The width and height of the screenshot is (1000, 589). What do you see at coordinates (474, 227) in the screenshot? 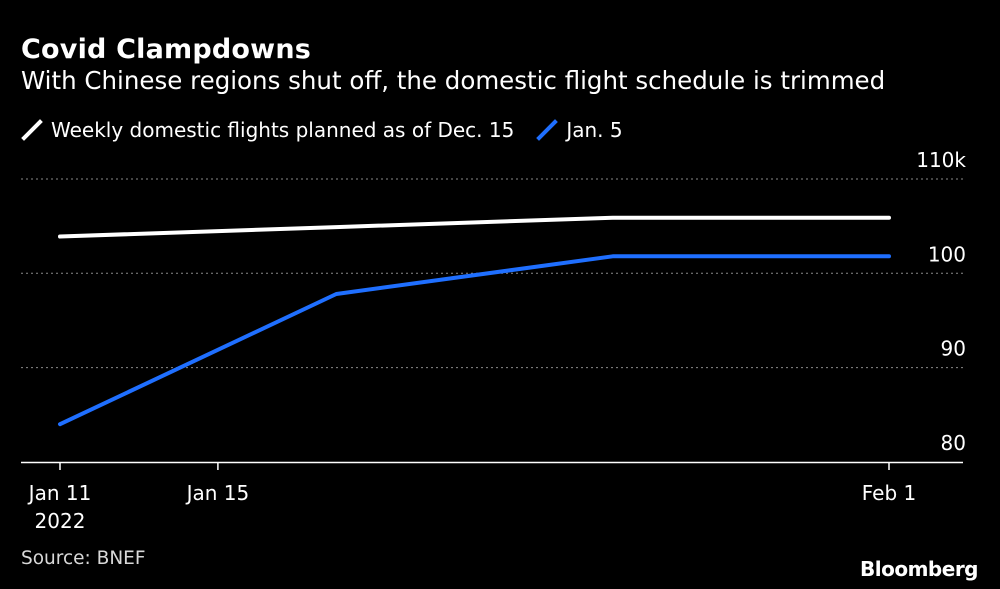
I see `series-line-dec15` at bounding box center [474, 227].